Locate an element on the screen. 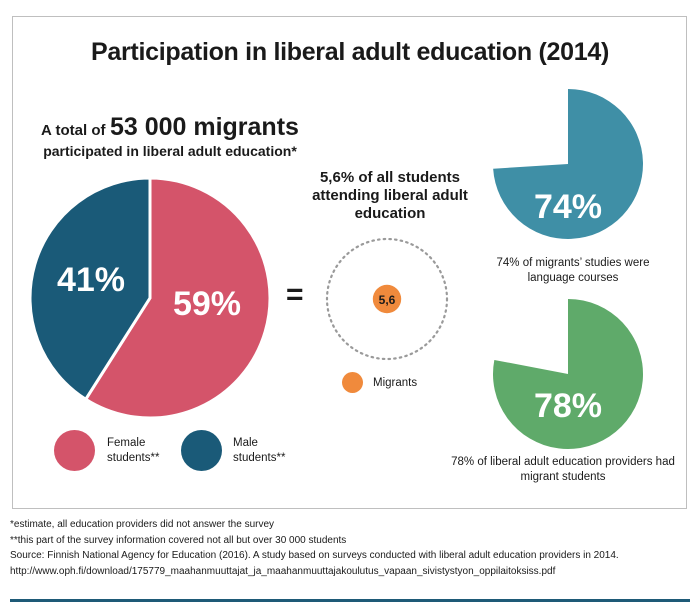 The width and height of the screenshot is (700, 614). bottom-rule is located at coordinates (350, 600).